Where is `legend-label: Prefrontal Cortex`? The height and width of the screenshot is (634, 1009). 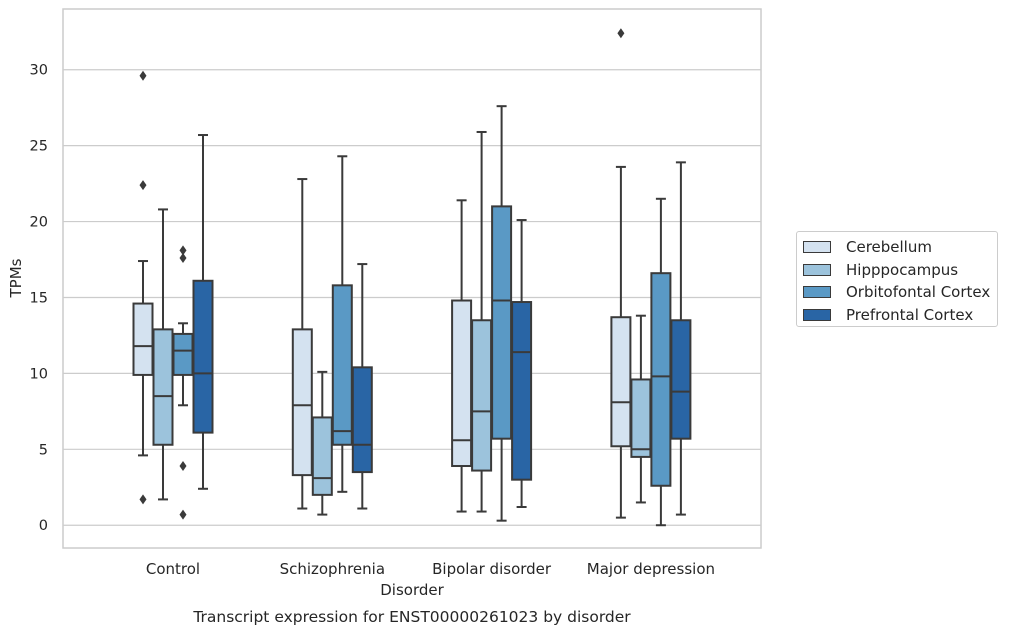 legend-label: Prefrontal Cortex is located at coordinates (910, 314).